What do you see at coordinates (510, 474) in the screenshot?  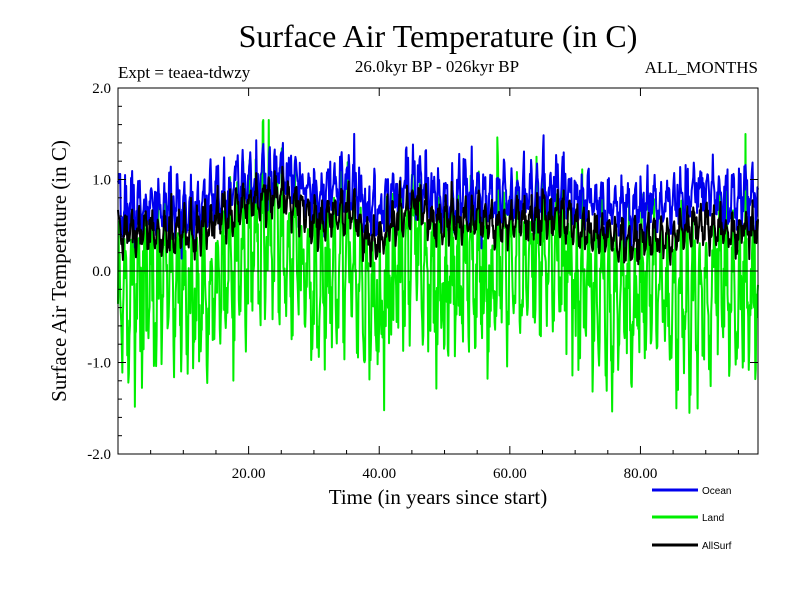 I see `x-tick-label: 60.00` at bounding box center [510, 474].